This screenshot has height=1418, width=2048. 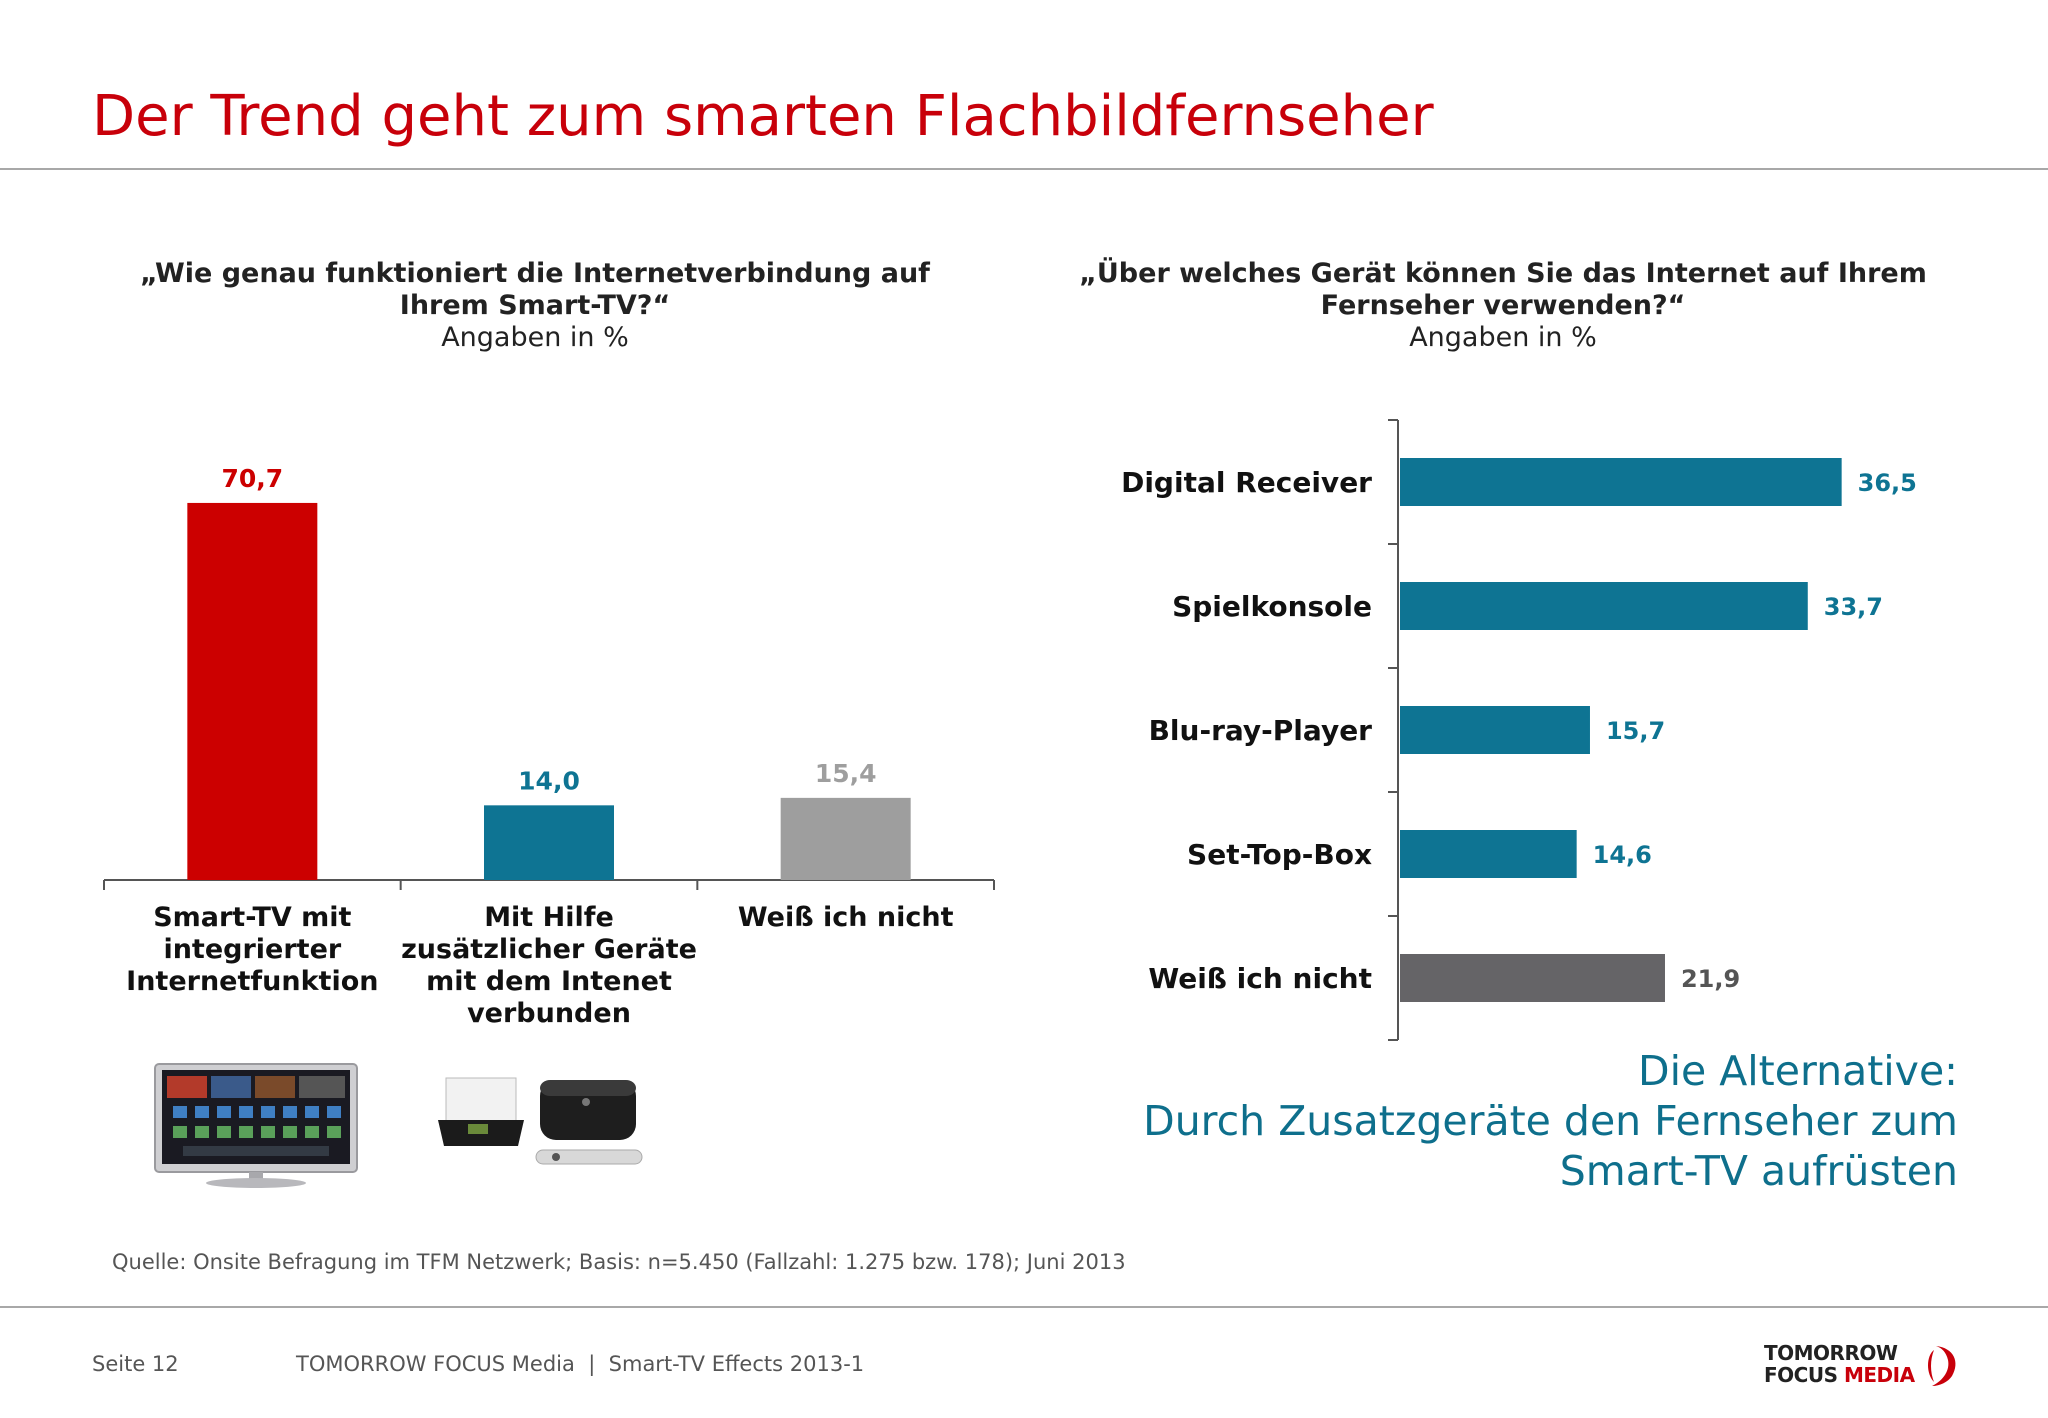 I want to click on page-number: Seite 12, so click(x=135, y=1364).